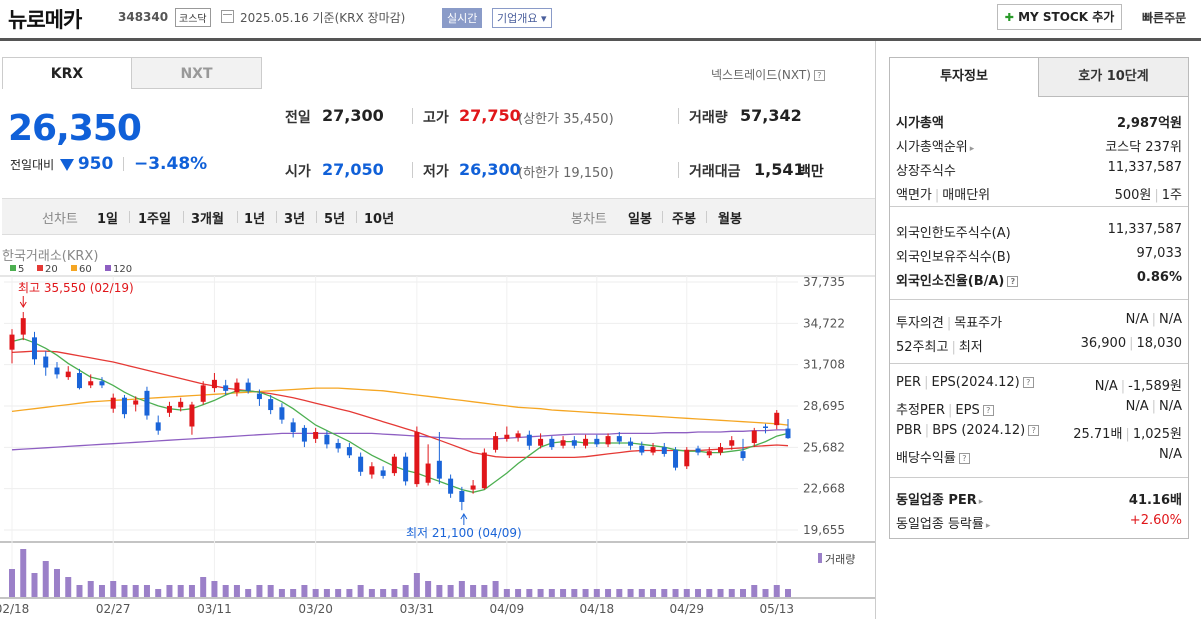 The image size is (1201, 619). I want to click on tab-order-book: 호가 10단계, so click(1113, 77).